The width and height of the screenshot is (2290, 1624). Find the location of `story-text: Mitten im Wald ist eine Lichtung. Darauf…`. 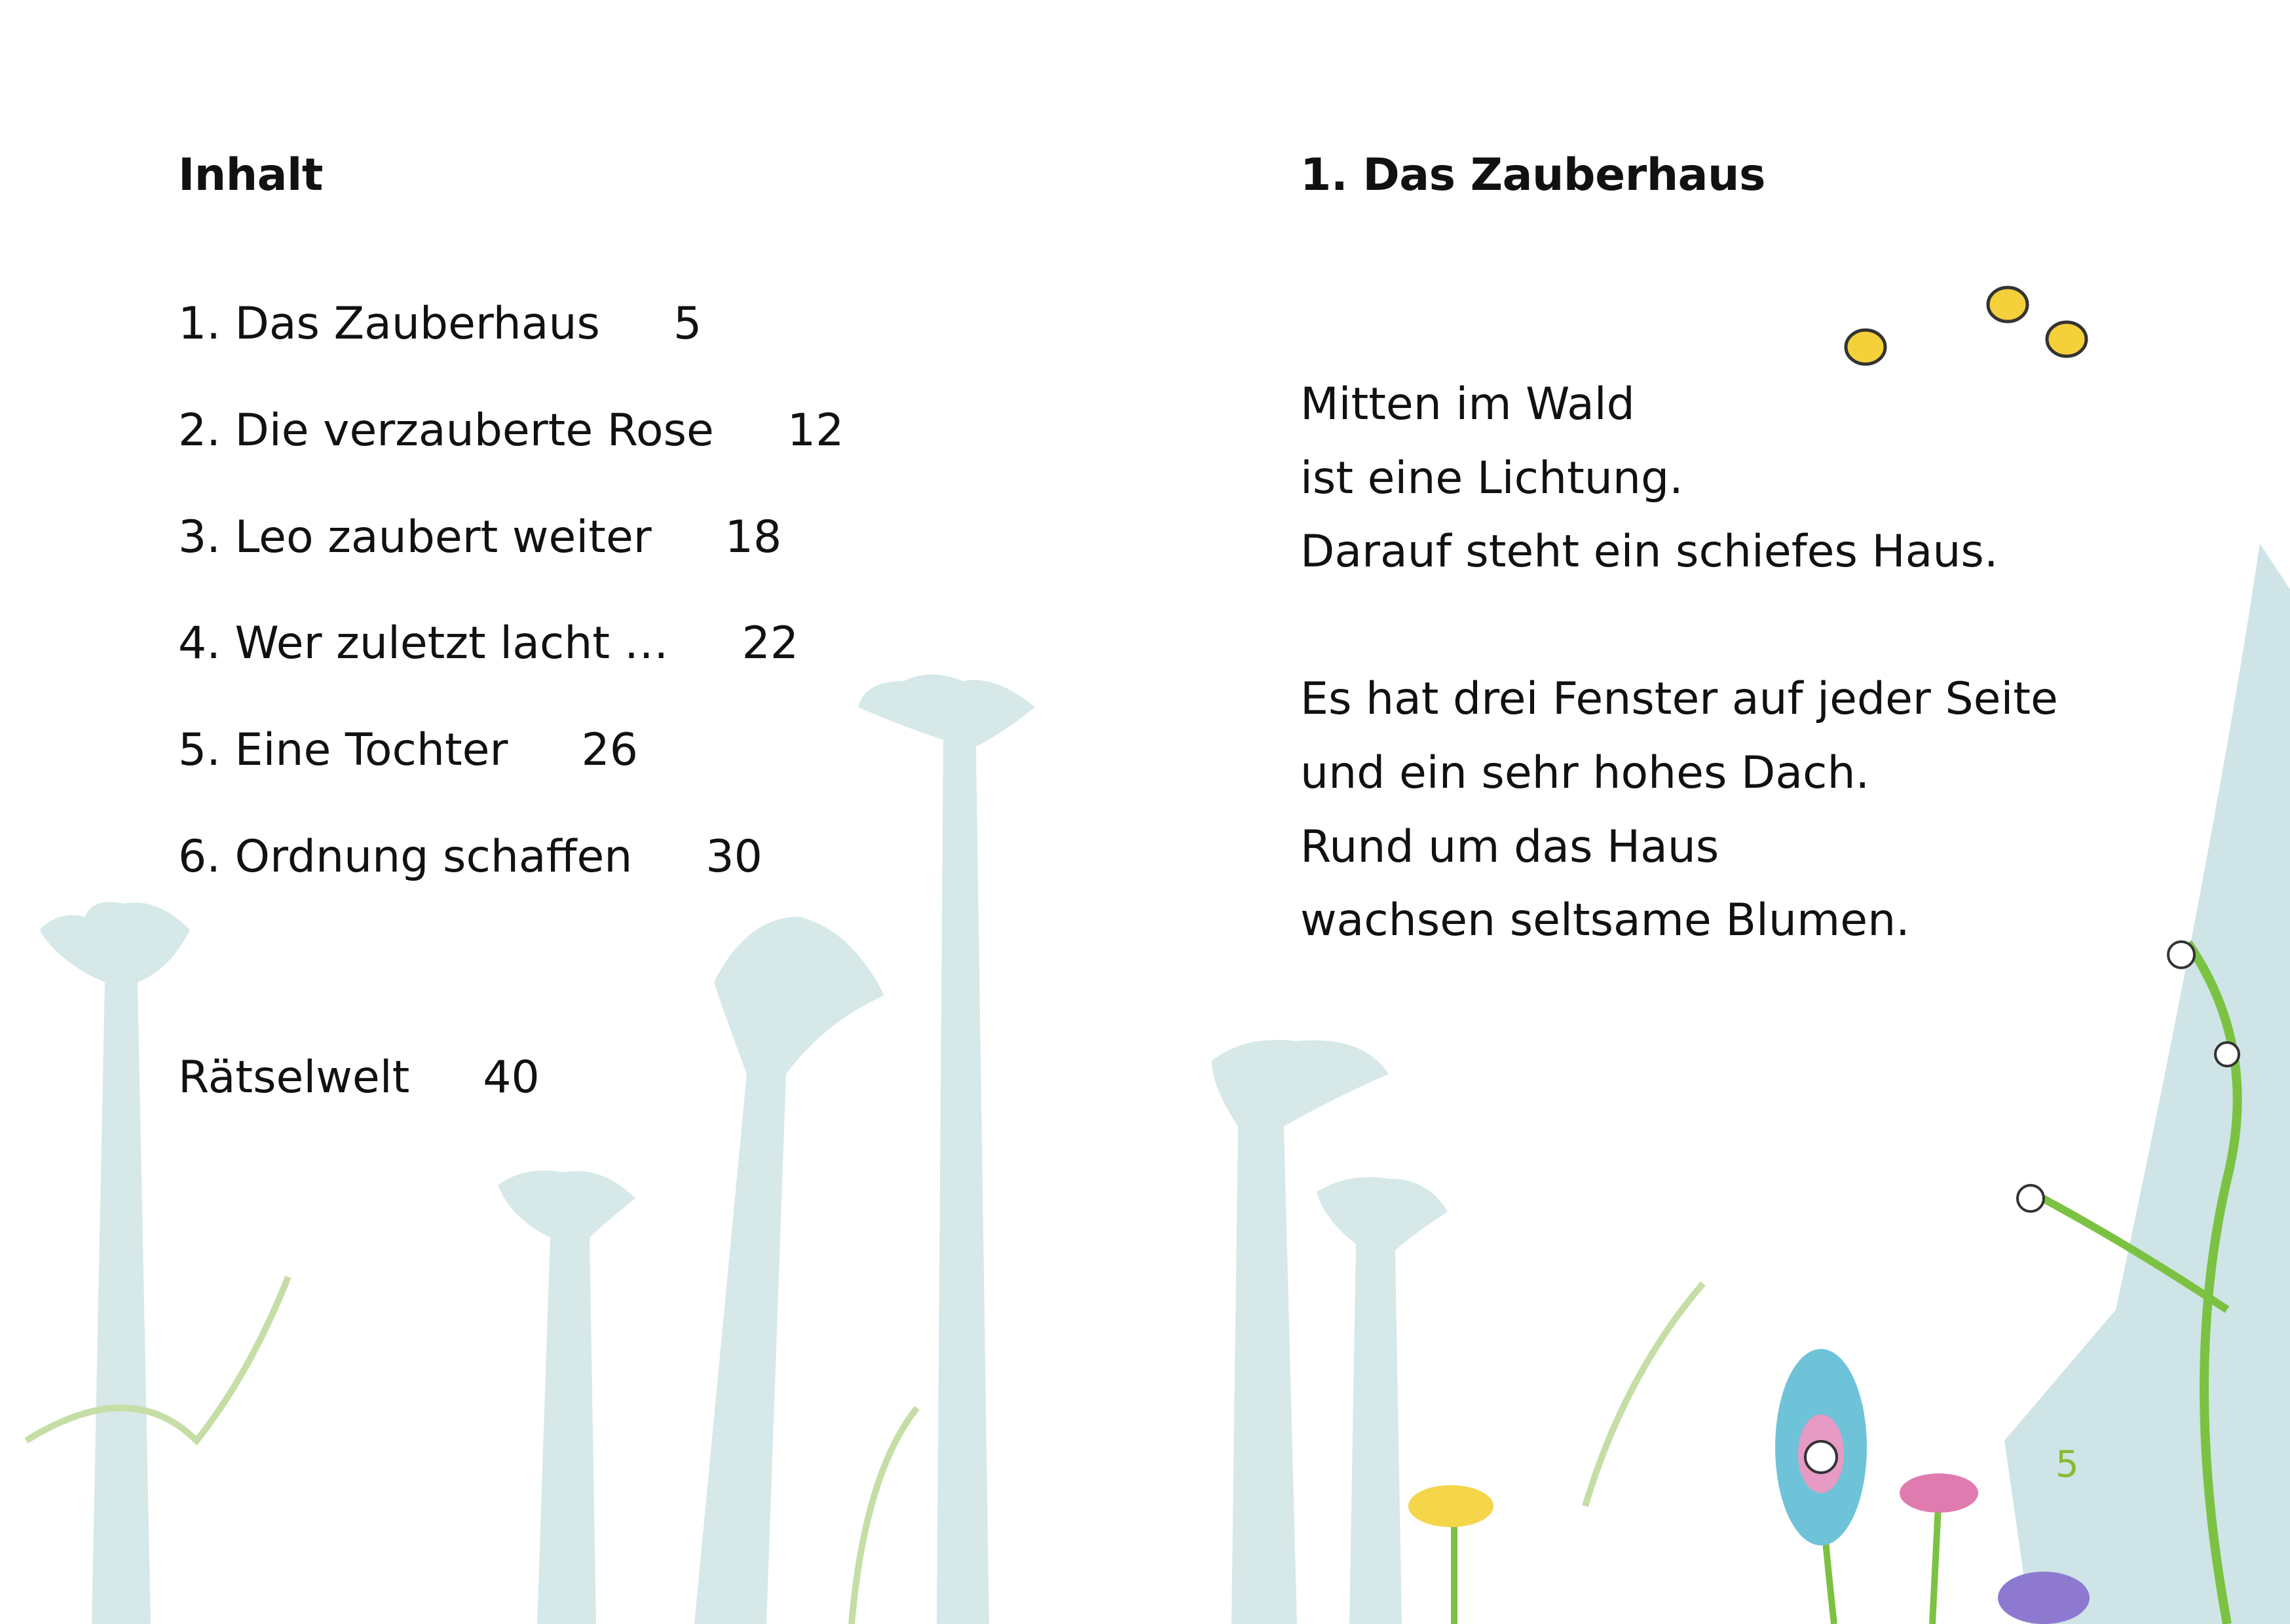

story-text: Mitten im Wald ist eine Lichtung. Darauf… is located at coordinates (1679, 663).